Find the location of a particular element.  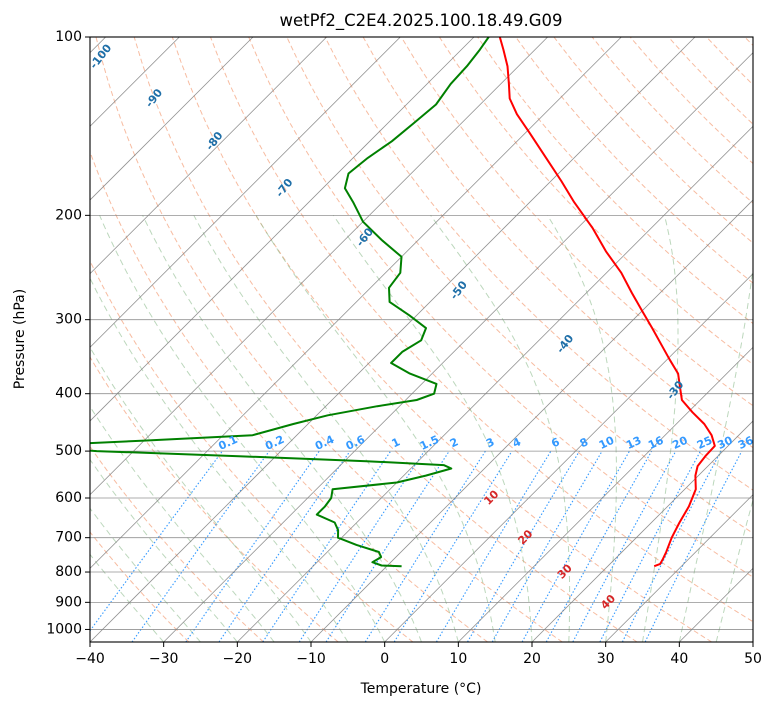

dry-adiabat-label: -30 is located at coordinates (675, 390).